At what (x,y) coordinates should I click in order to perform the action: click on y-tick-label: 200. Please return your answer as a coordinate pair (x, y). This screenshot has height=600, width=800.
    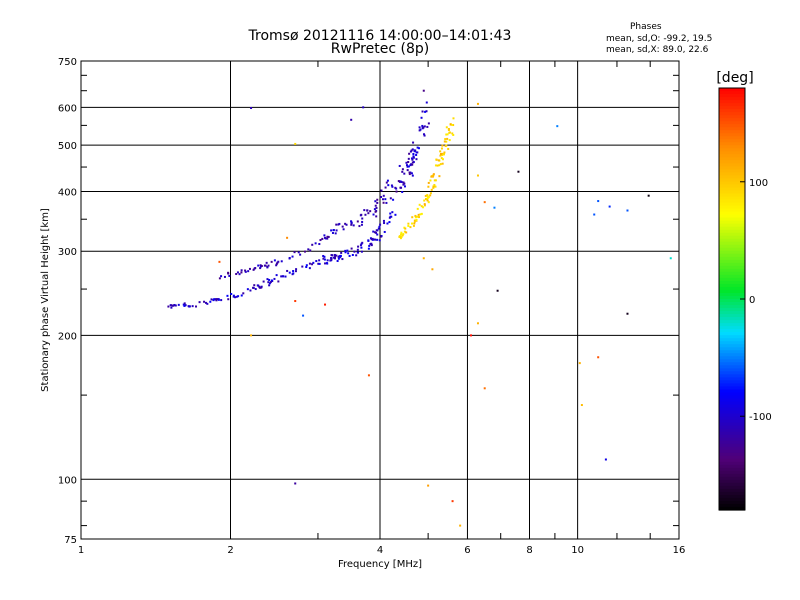
    Looking at the image, I should click on (67, 336).